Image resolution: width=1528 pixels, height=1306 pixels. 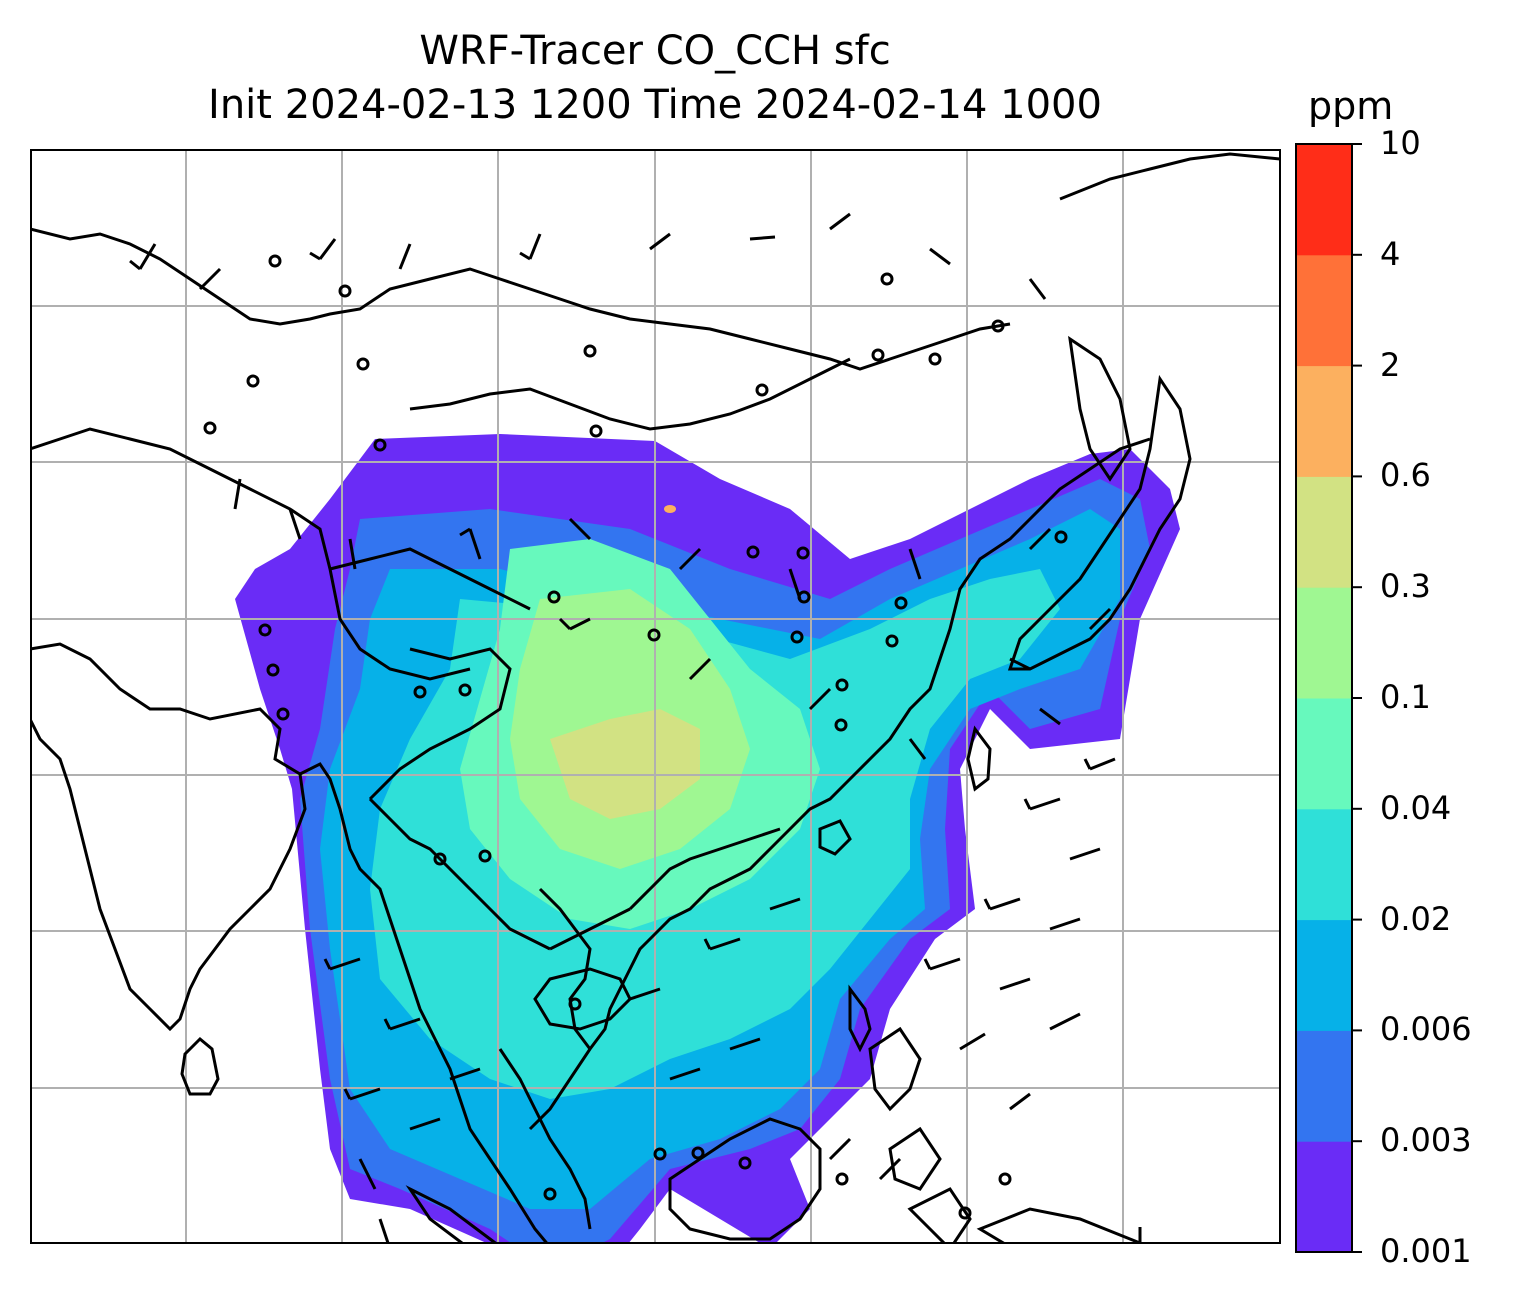 What do you see at coordinates (1390, 253) in the screenshot?
I see `colorbar-tick-label: 4` at bounding box center [1390, 253].